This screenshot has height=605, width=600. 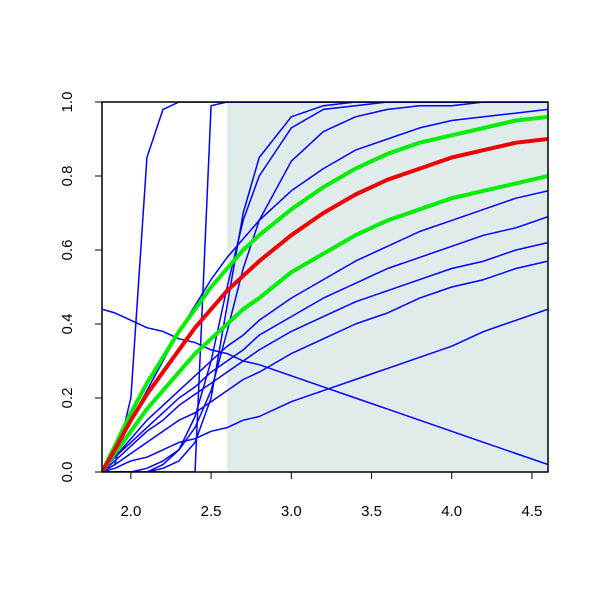 What do you see at coordinates (532, 511) in the screenshot?
I see `x-tick-label: 4.5` at bounding box center [532, 511].